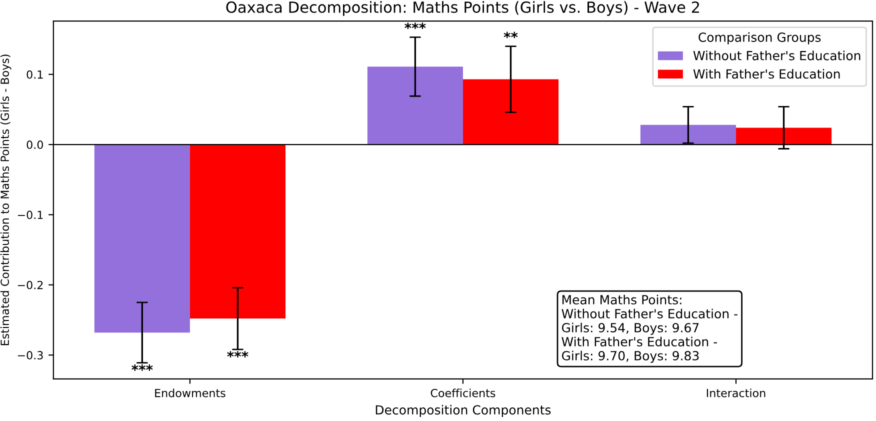 The height and width of the screenshot is (421, 876). Describe the element at coordinates (34, 144) in the screenshot. I see `y-tick-label: 0.0` at that location.